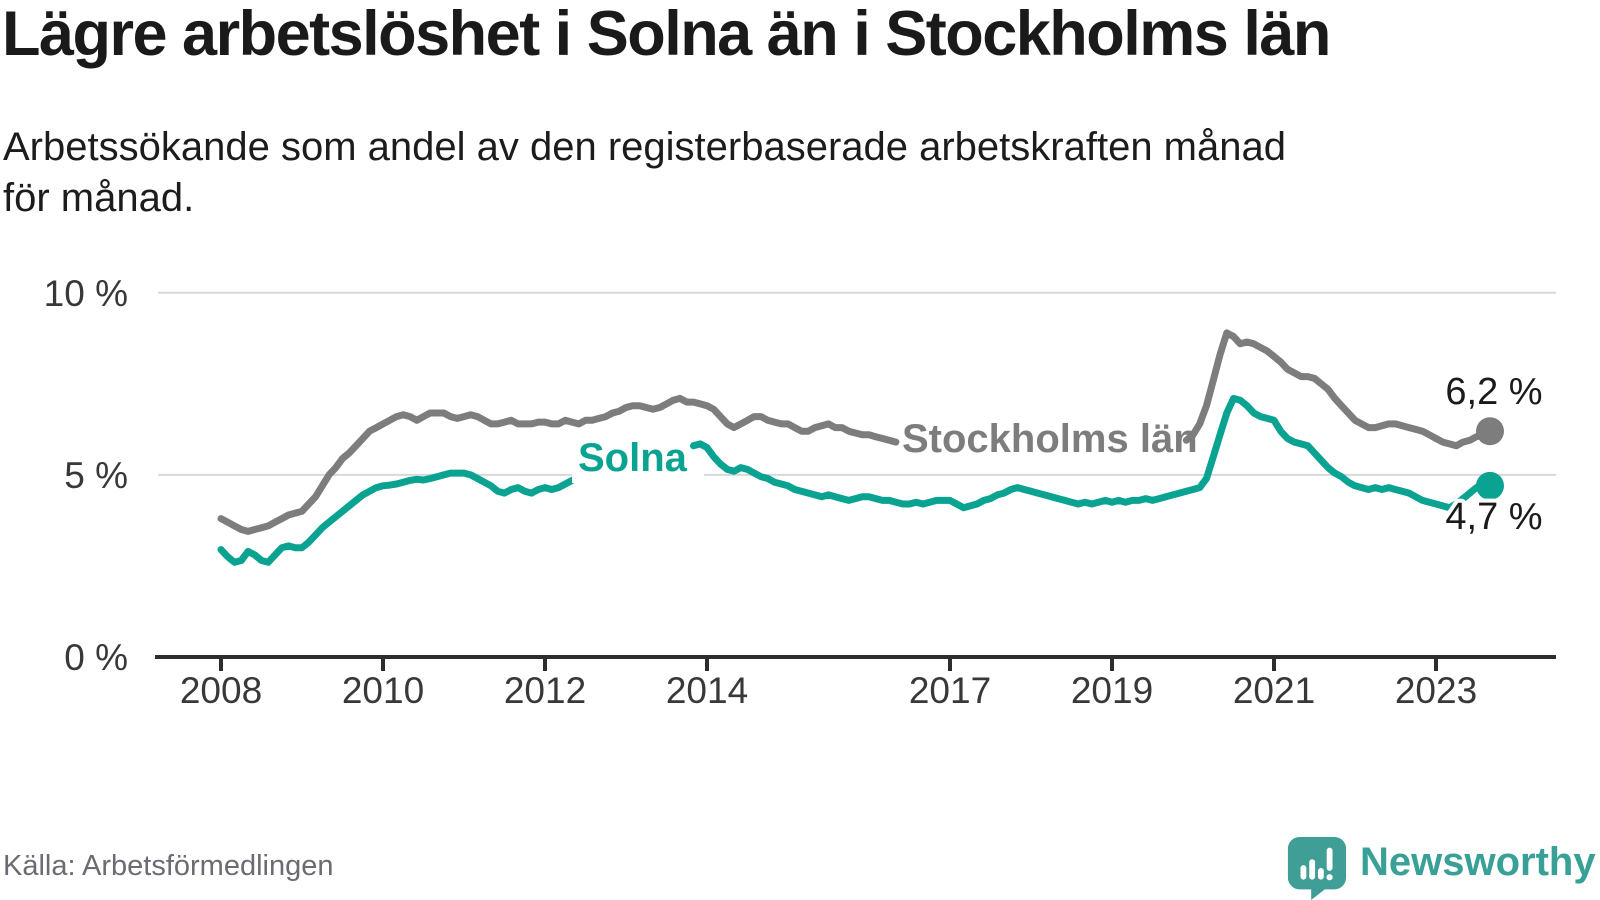  I want to click on x-tick-label-2010: 2010, so click(383, 690).